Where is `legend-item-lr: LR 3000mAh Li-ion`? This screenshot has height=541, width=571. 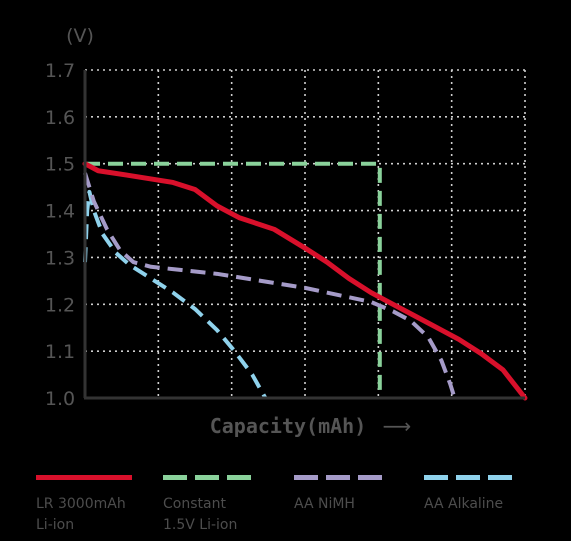
legend-item-lr: LR 3000mAh Li-ion is located at coordinates (84, 503).